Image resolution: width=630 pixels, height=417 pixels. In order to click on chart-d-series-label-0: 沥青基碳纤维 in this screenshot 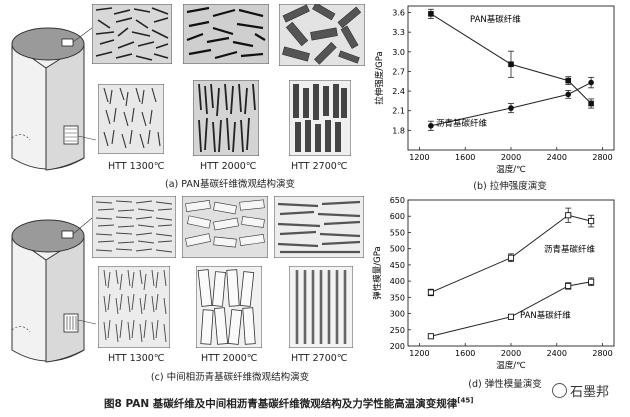, I will do `click(570, 249)`.